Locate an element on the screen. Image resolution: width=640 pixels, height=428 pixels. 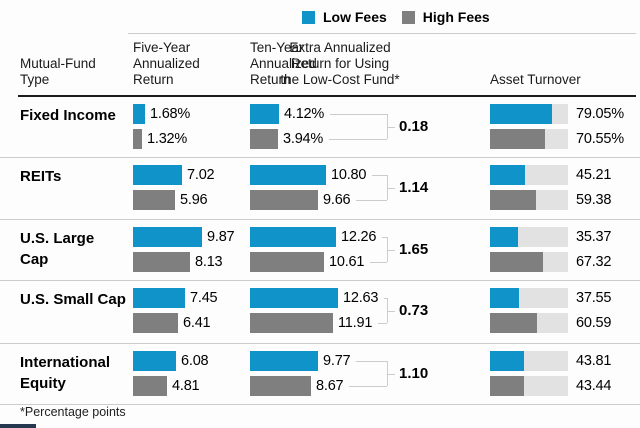
low-fees-turnover-row: 35.37 is located at coordinates (563, 237).